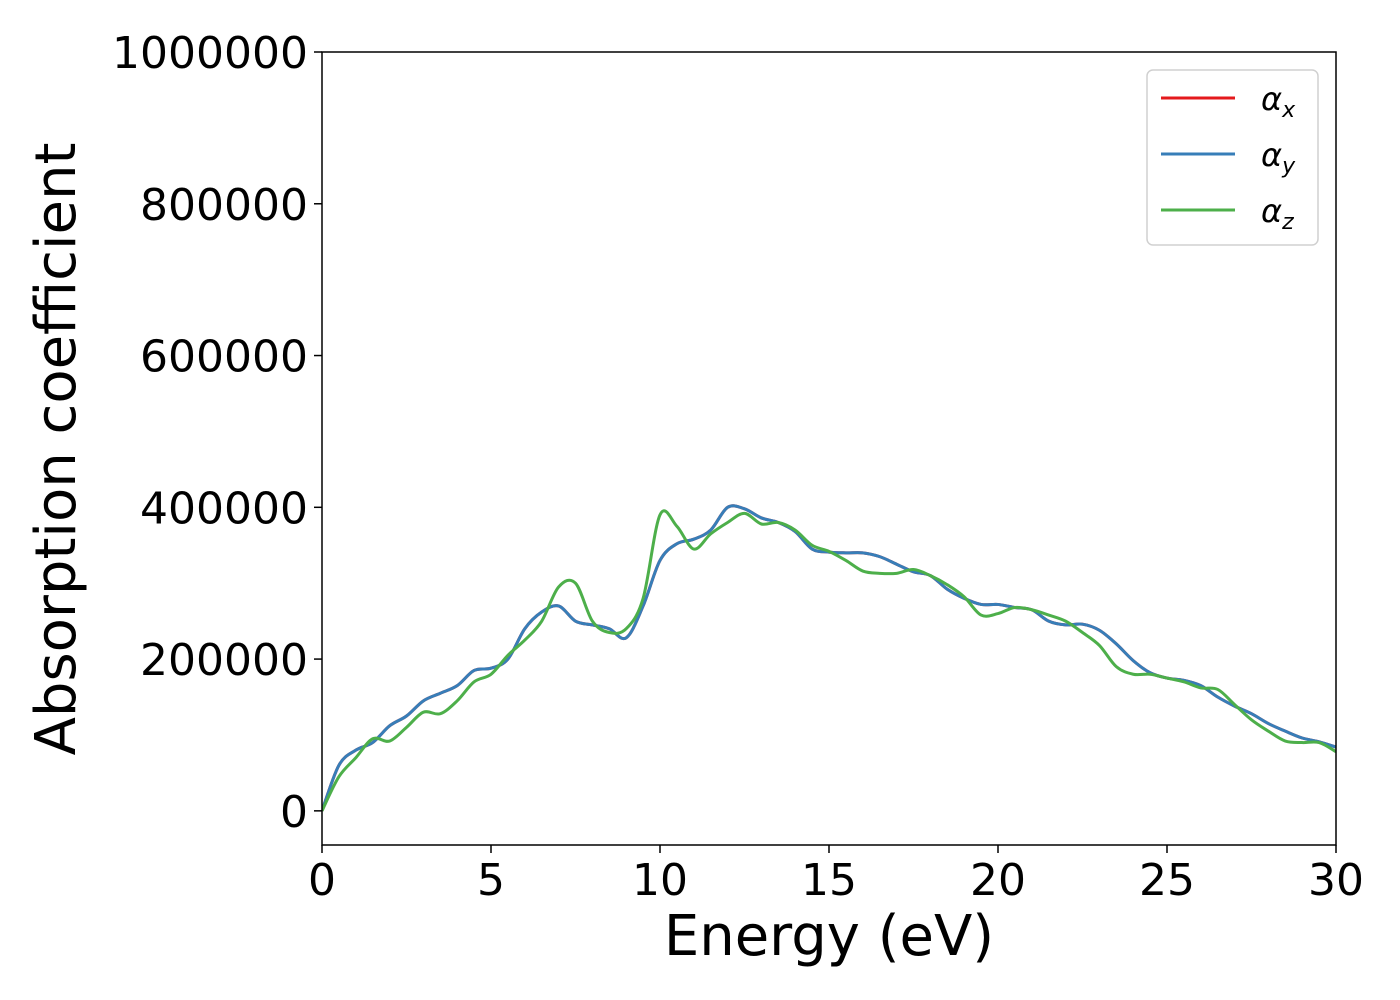 The width and height of the screenshot is (1400, 1000). Describe the element at coordinates (224, 660) in the screenshot. I see `y-tick-label: 200000` at that location.